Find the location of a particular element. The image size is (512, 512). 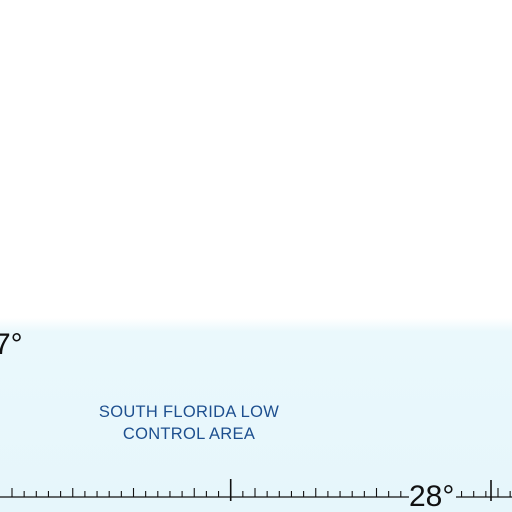

control-area-label-line2: CONTROL AREA is located at coordinates (189, 434).